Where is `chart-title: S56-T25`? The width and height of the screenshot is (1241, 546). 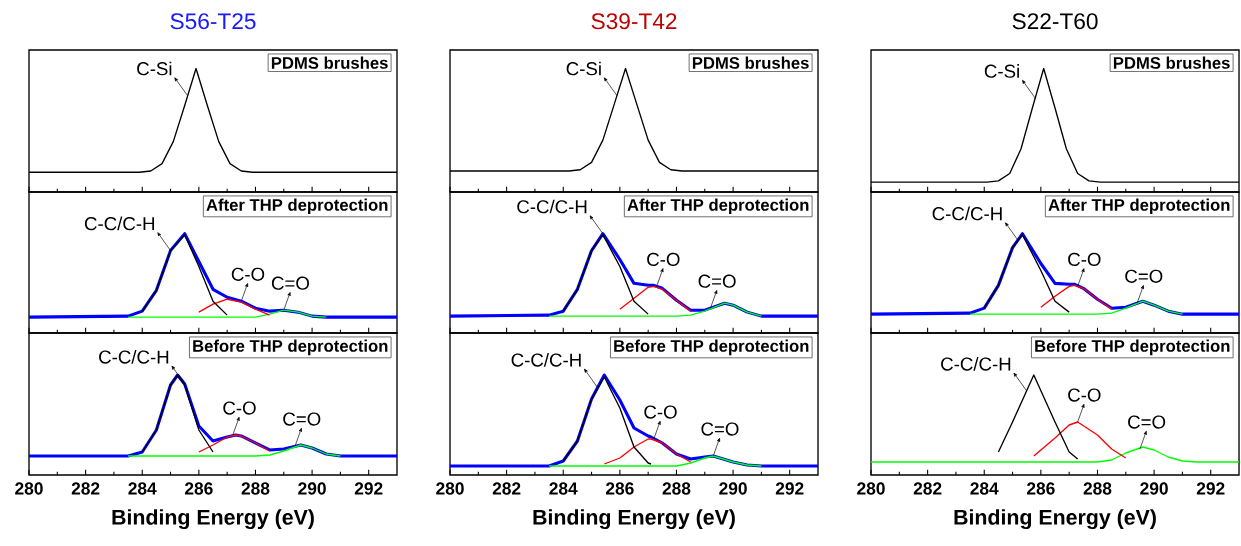
chart-title: S56-T25 is located at coordinates (213, 21).